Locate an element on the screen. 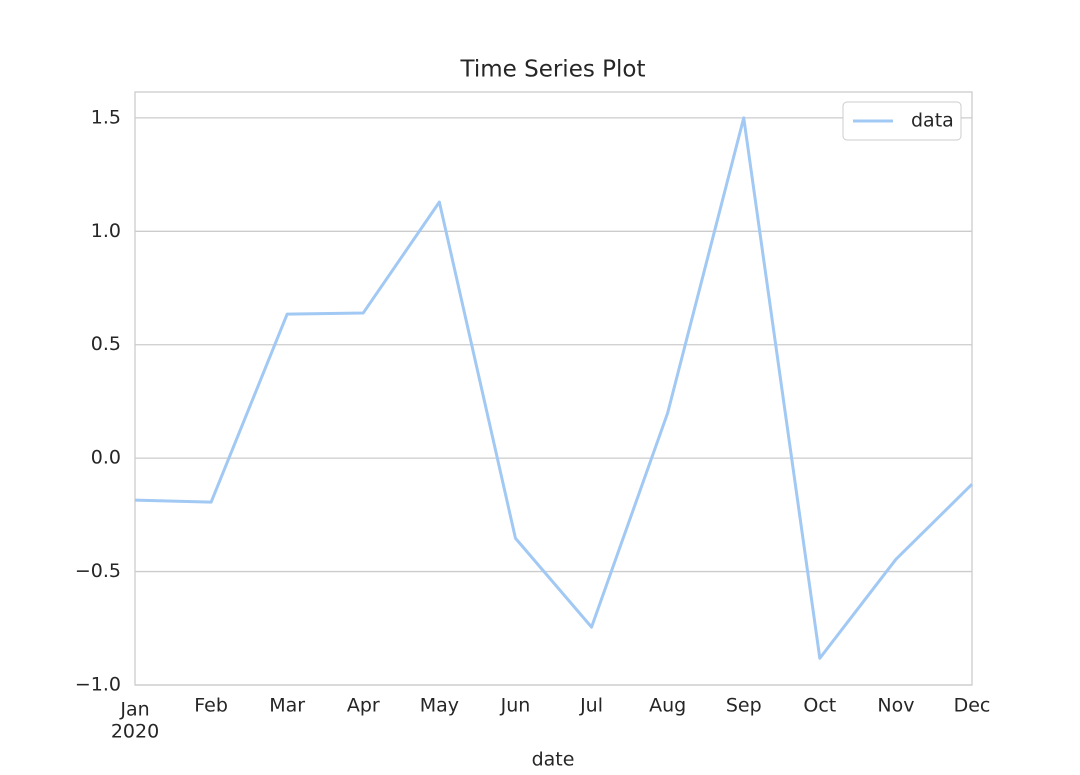 Image resolution: width=1080 pixels, height=775 pixels. legend-box is located at coordinates (902, 121).